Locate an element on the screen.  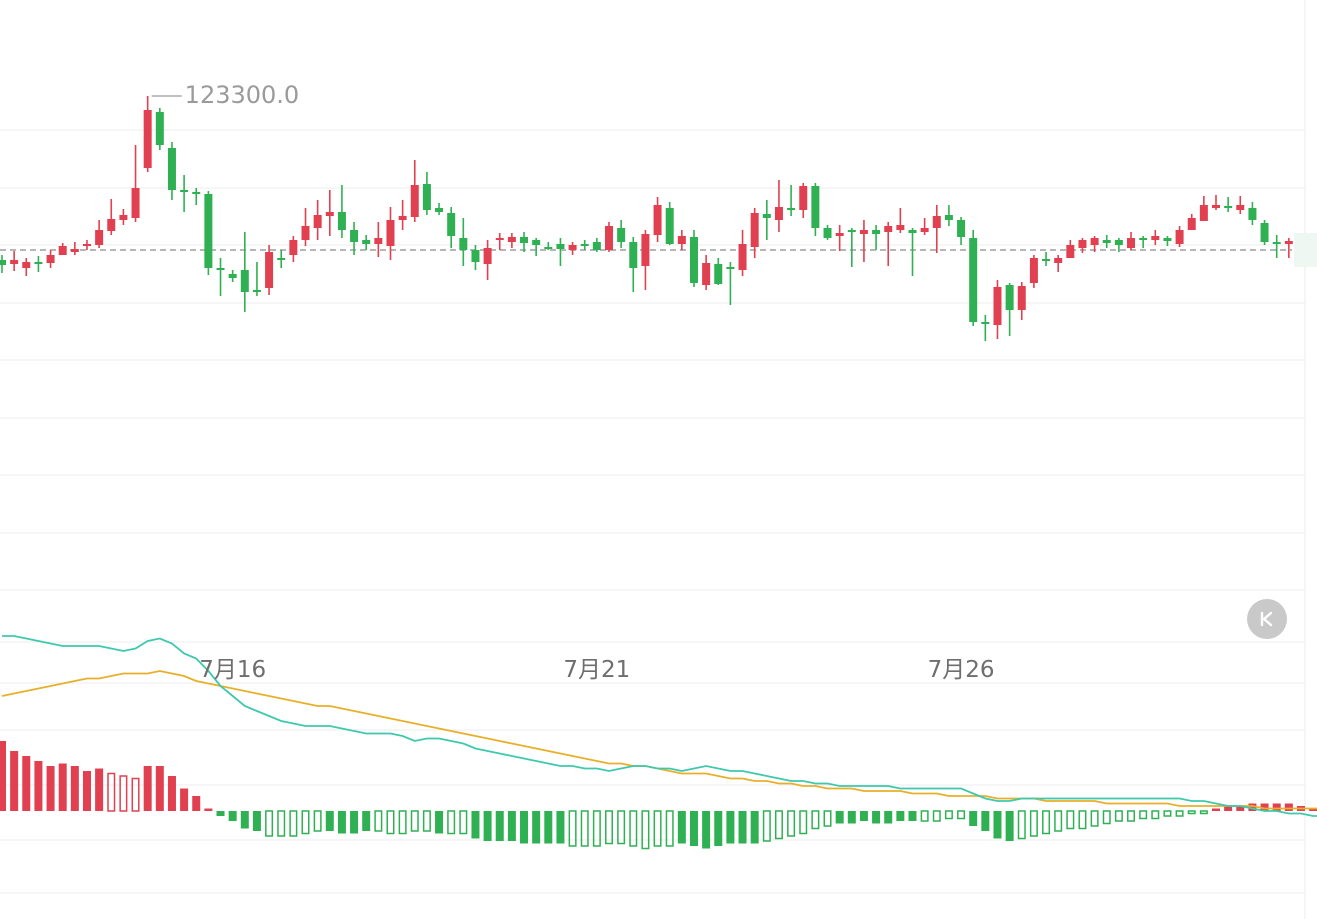
x-tick-label: 7月21 is located at coordinates (597, 670).